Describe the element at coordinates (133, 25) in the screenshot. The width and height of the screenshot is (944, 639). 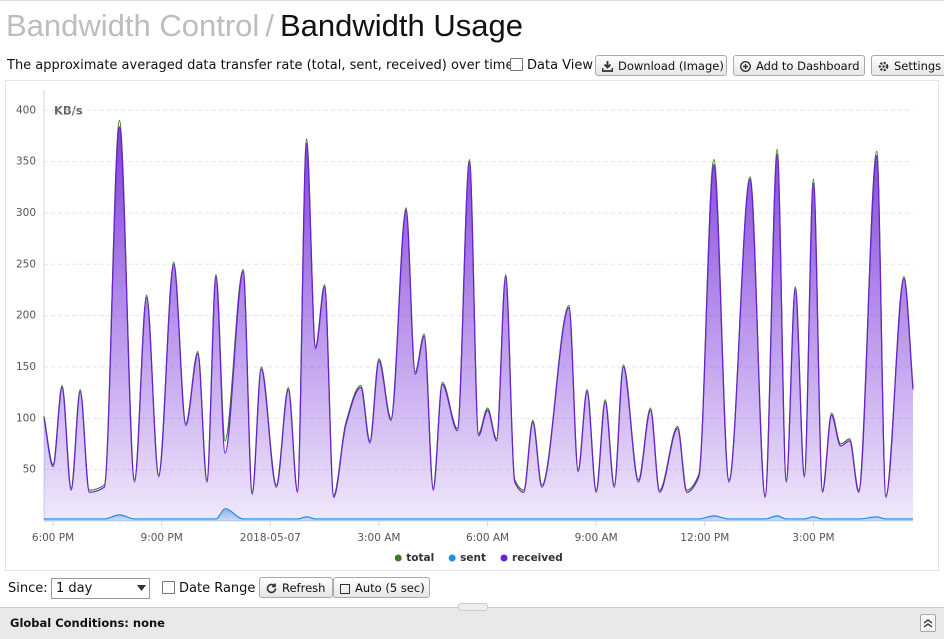
I see `breadcrumb-parent: Bandwidth Control` at that location.